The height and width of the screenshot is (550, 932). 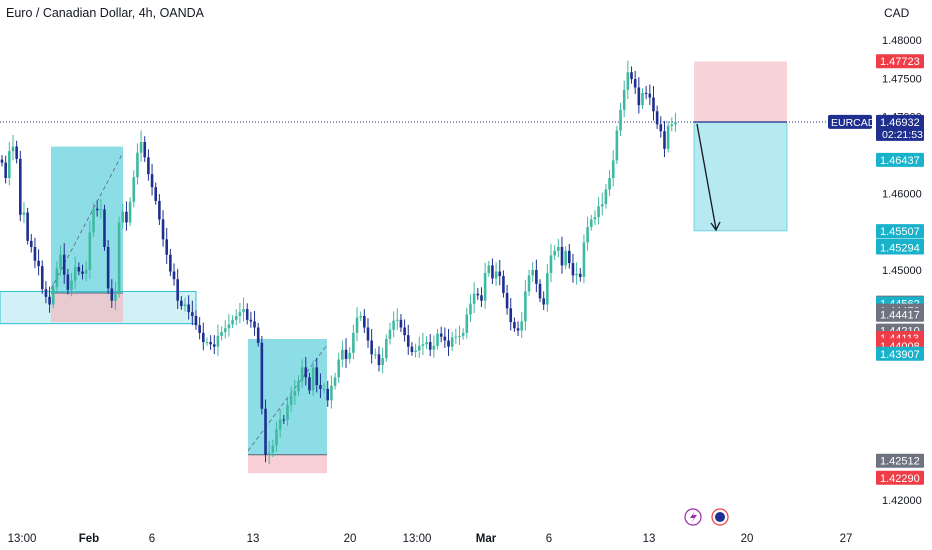 What do you see at coordinates (720, 517) in the screenshot?
I see `globe-icon` at bounding box center [720, 517].